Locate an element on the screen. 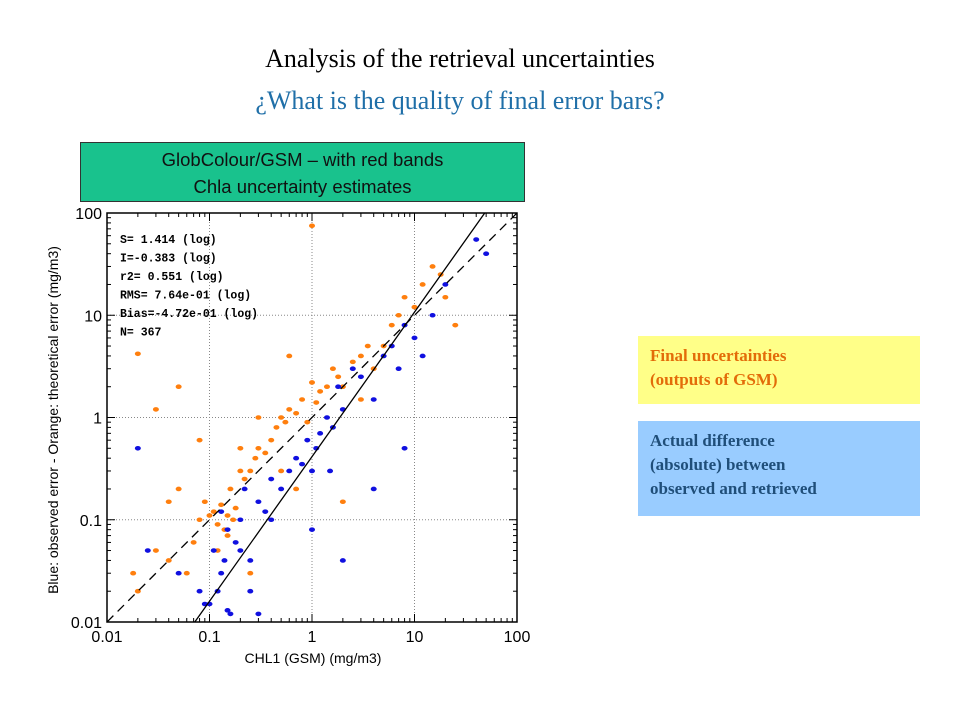 This screenshot has height=720, width=960. method-label-line2: Chla uncertainty estimates is located at coordinates (302, 186).